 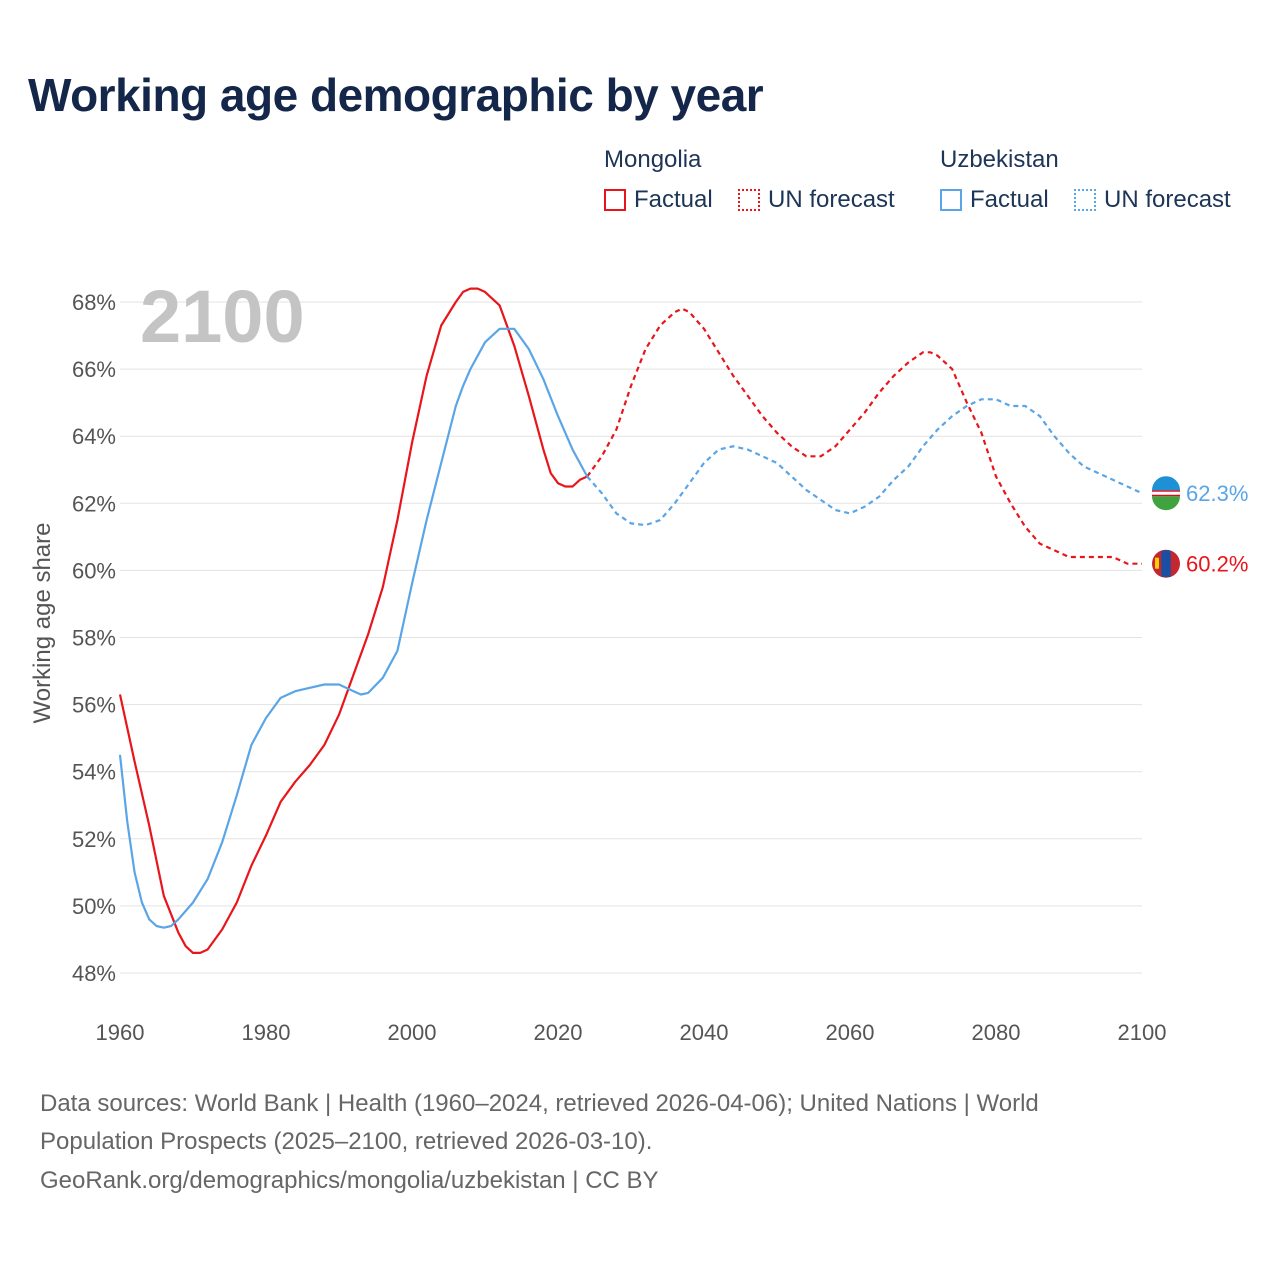 I want to click on x-tick-label: 2020, so click(x=558, y=1032).